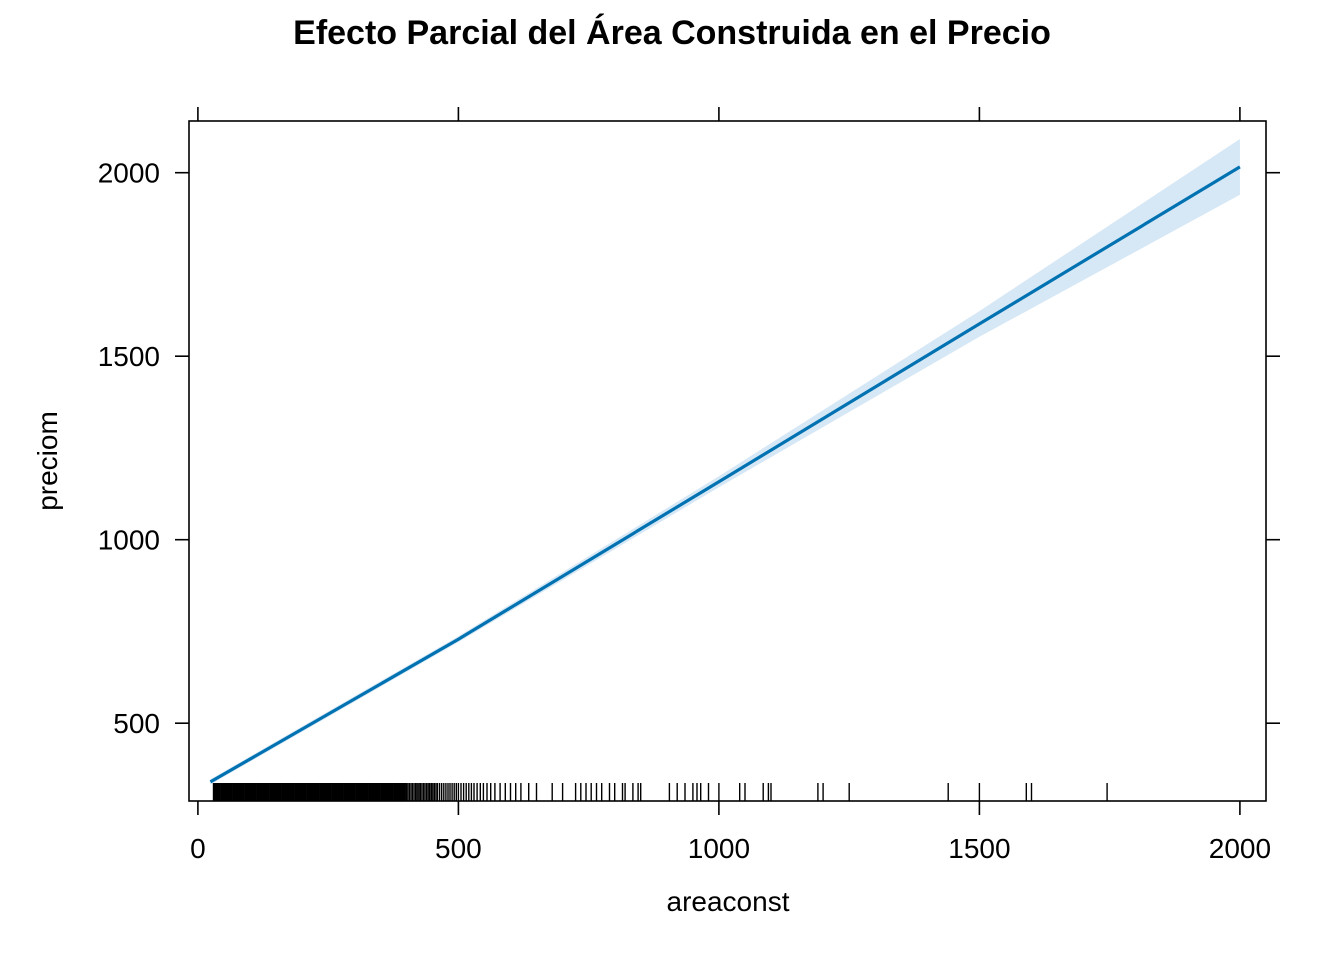 The image size is (1344, 960). Describe the element at coordinates (728, 901) in the screenshot. I see `x-axis-label: areaconst` at that location.